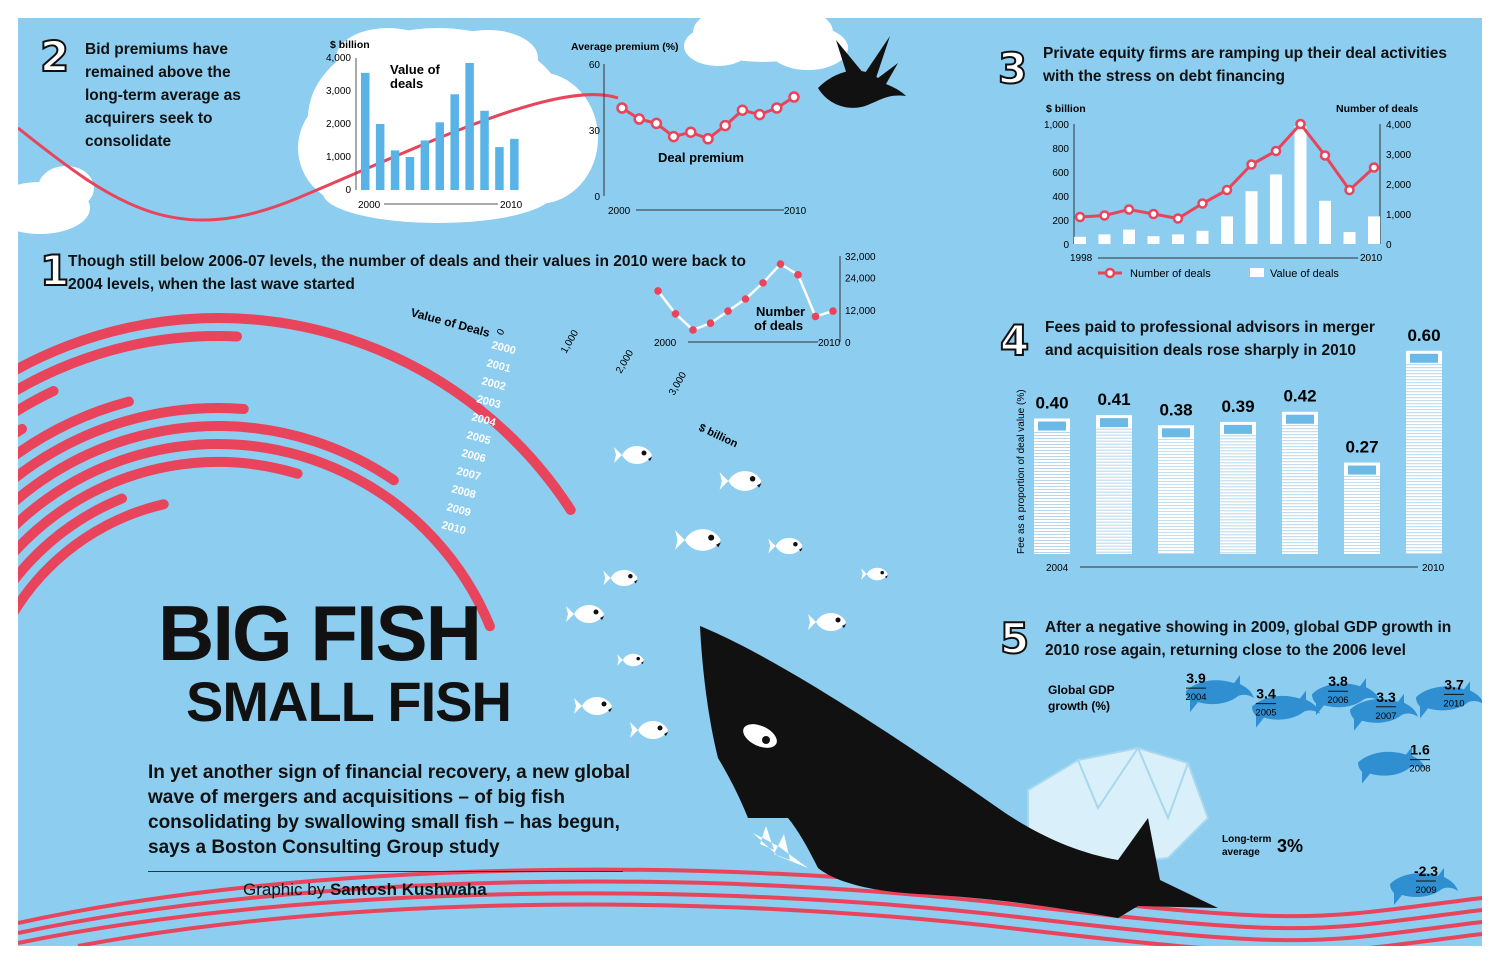 This screenshot has width=1500, height=964. Describe the element at coordinates (133, 442) in the screenshot. I see `arc-2005` at that location.